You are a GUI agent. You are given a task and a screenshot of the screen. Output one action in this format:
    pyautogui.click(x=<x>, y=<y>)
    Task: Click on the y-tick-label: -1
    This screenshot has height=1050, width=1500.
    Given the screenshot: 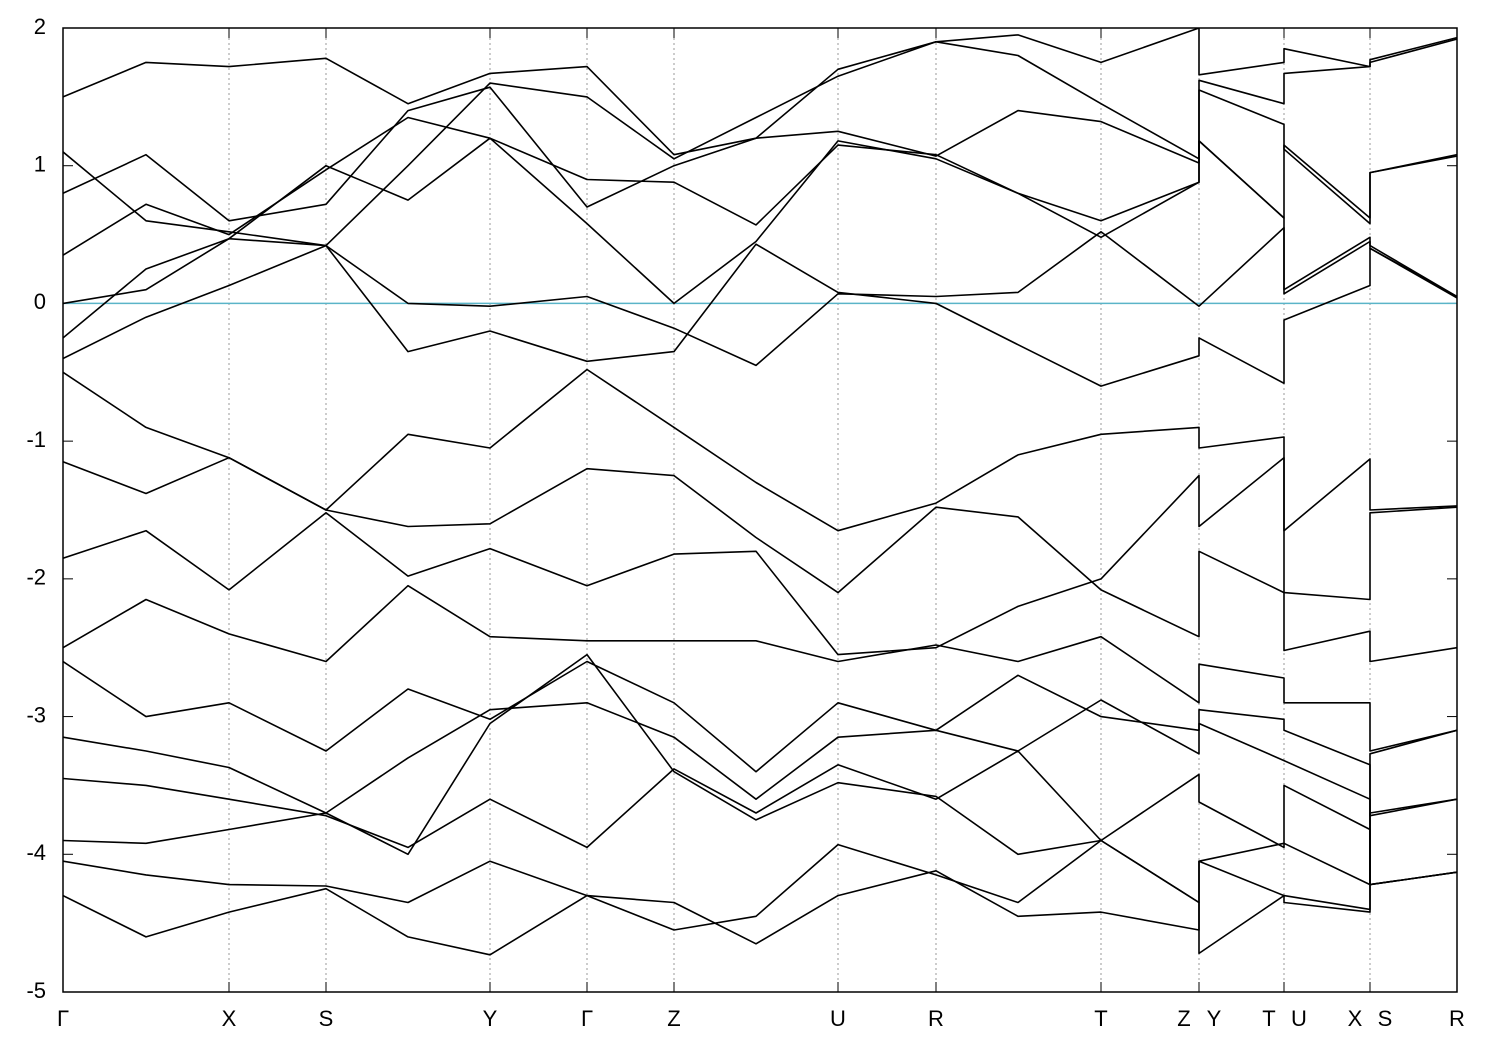 What is the action you would take?
    pyautogui.click(x=36, y=439)
    